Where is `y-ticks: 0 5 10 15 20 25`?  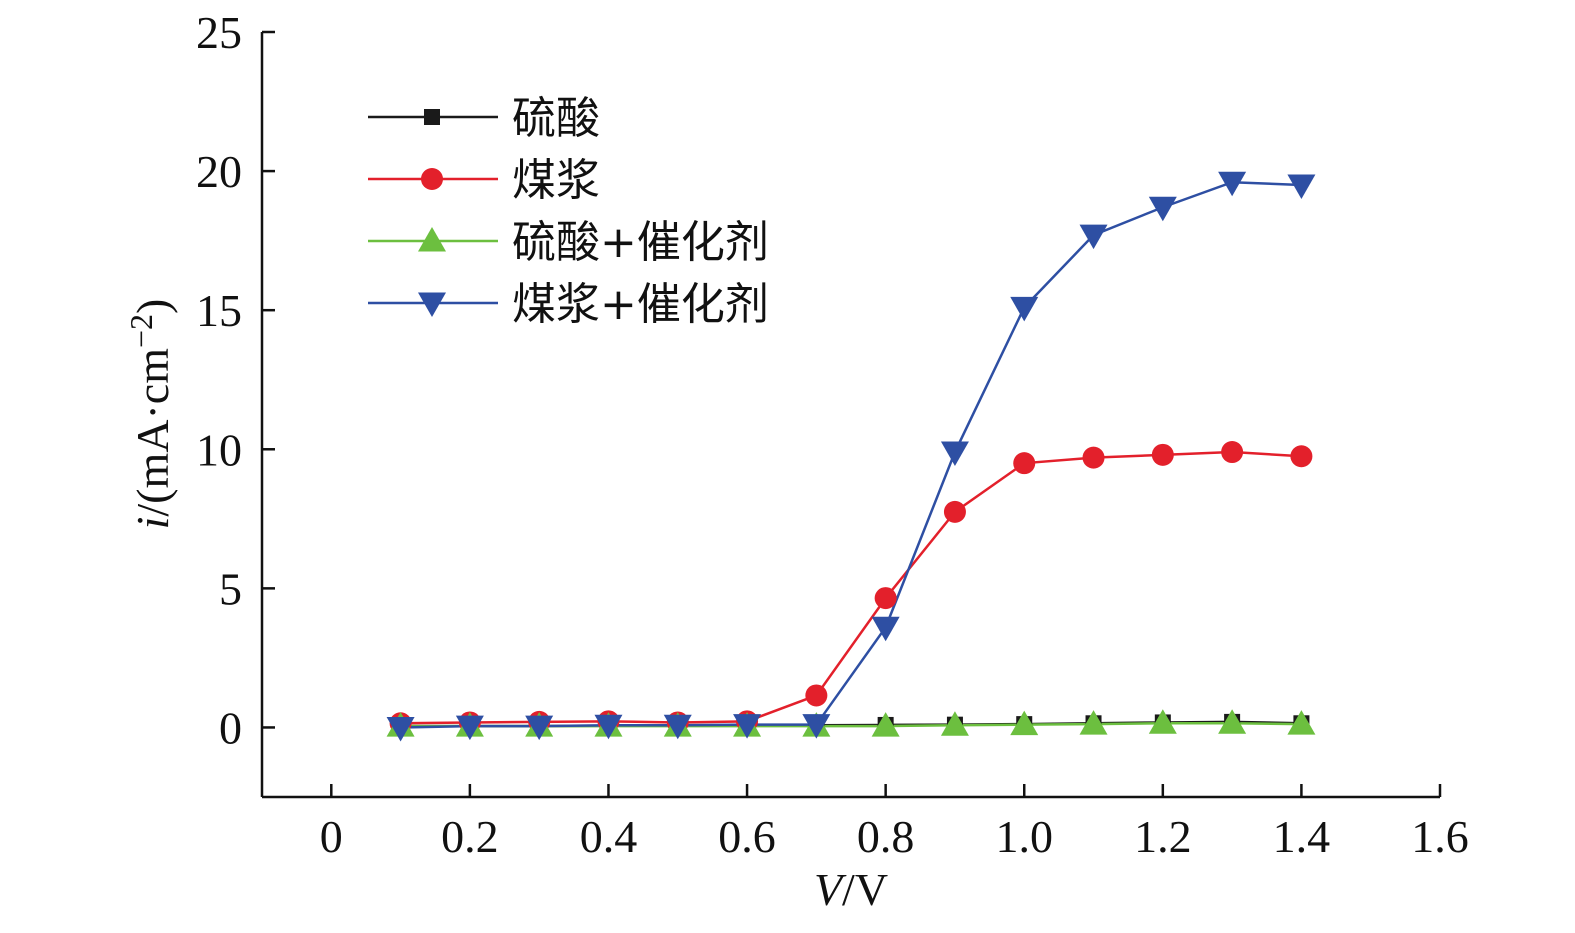 y-ticks: 0 5 10 15 20 25 is located at coordinates (235, 380).